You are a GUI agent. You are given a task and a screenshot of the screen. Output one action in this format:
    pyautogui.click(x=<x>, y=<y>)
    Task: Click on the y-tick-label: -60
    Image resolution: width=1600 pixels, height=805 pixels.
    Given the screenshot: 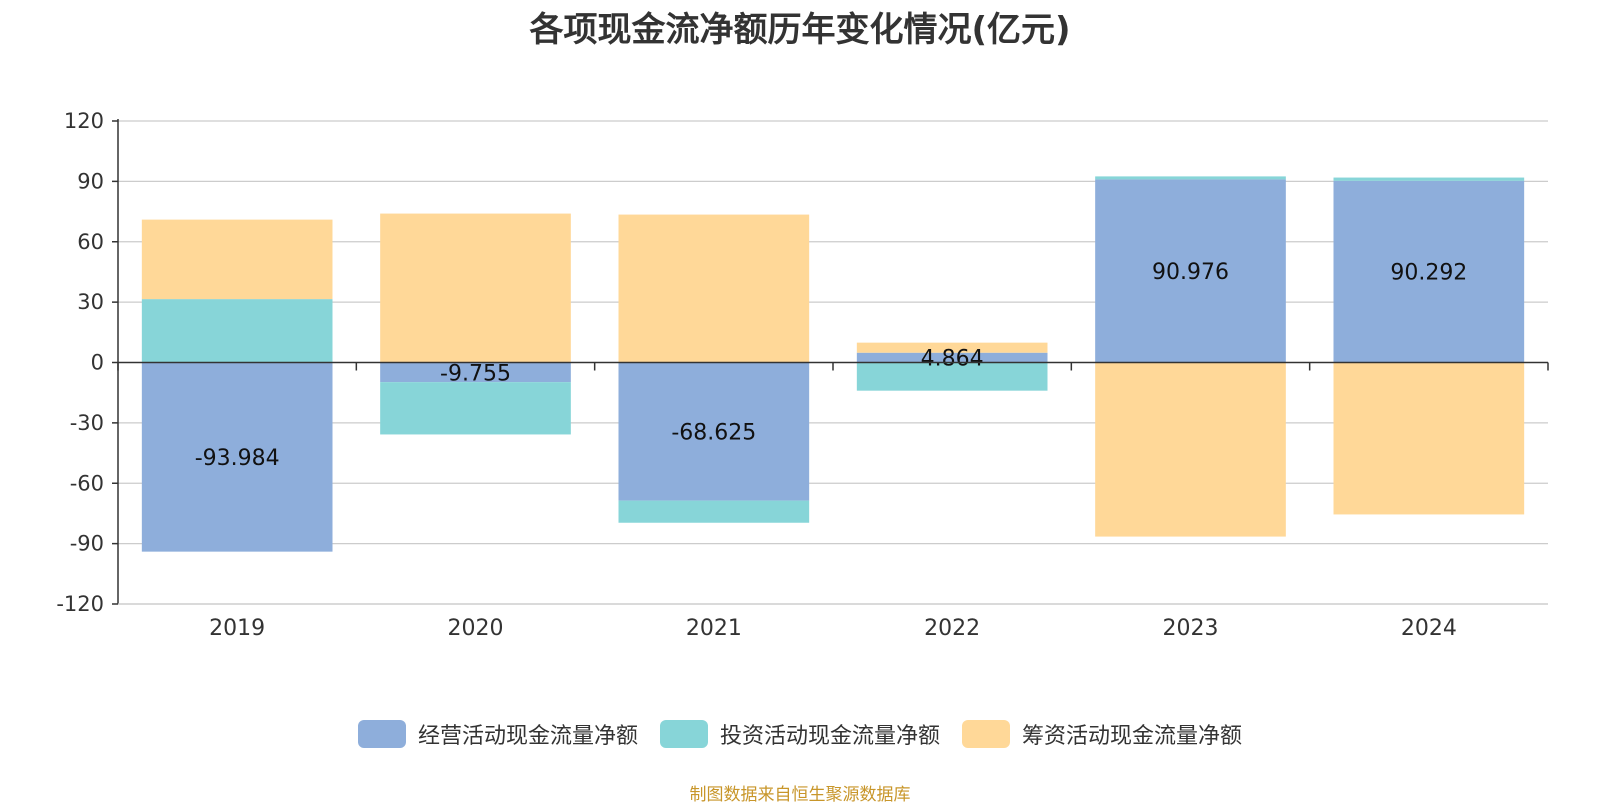 What is the action you would take?
    pyautogui.click(x=87, y=483)
    